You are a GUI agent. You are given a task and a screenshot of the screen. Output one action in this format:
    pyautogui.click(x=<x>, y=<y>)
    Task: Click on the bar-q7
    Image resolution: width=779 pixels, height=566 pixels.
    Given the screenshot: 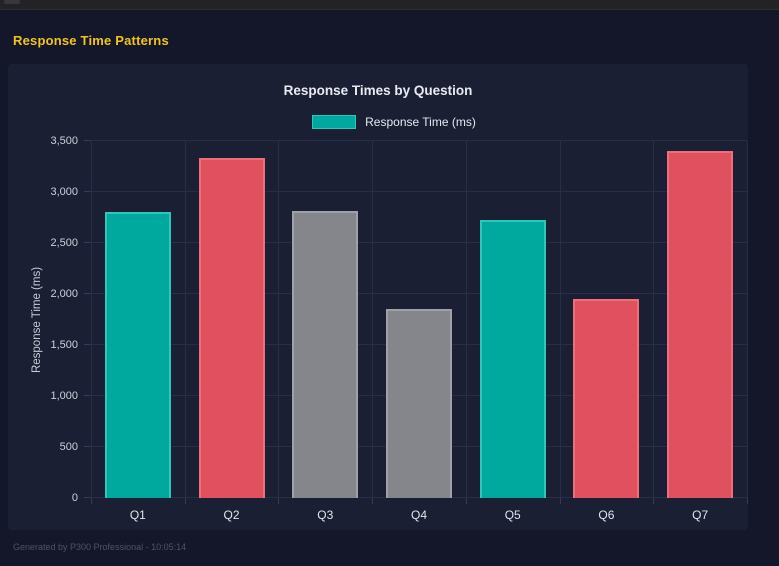 What is the action you would take?
    pyautogui.click(x=700, y=324)
    